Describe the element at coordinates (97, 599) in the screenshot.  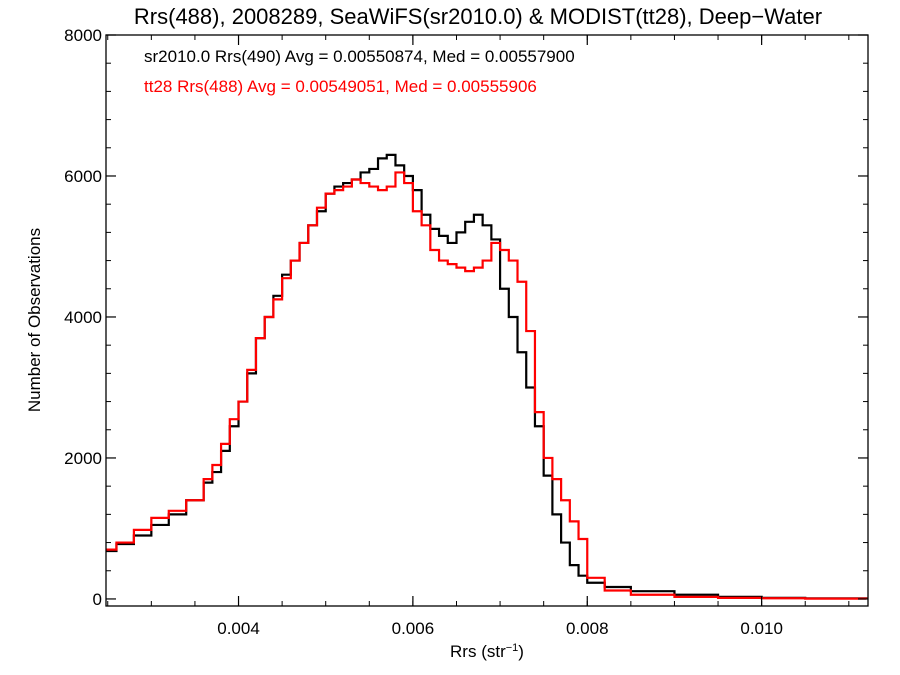
I see `y-tick-label: 0` at that location.